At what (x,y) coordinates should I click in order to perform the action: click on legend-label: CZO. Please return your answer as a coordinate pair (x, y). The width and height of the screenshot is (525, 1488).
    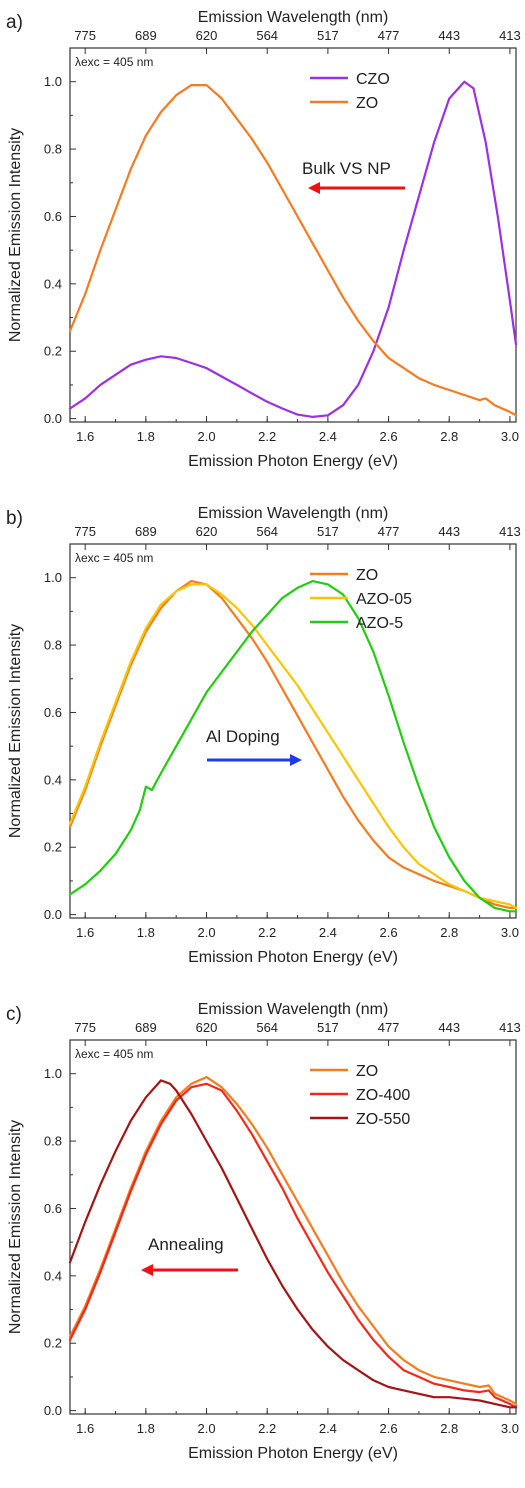
    Looking at the image, I should click on (373, 79).